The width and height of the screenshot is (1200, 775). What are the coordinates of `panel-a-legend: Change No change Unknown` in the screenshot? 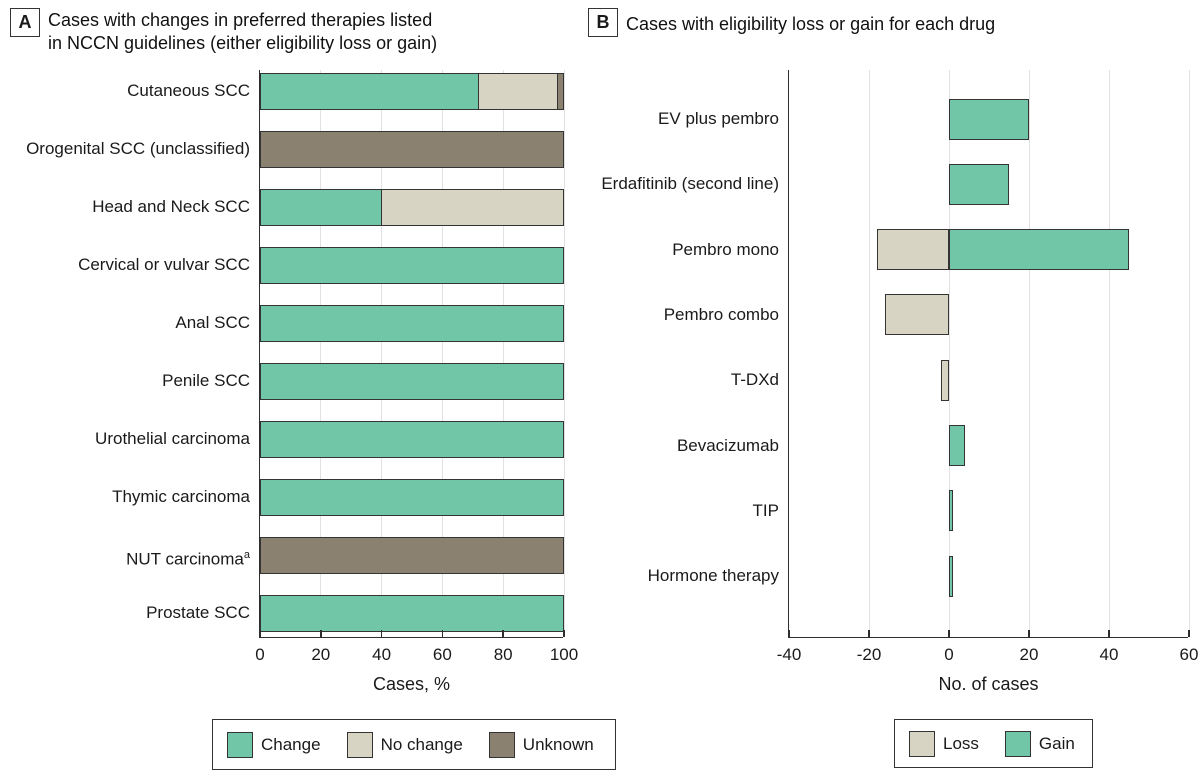 It's located at (414, 744).